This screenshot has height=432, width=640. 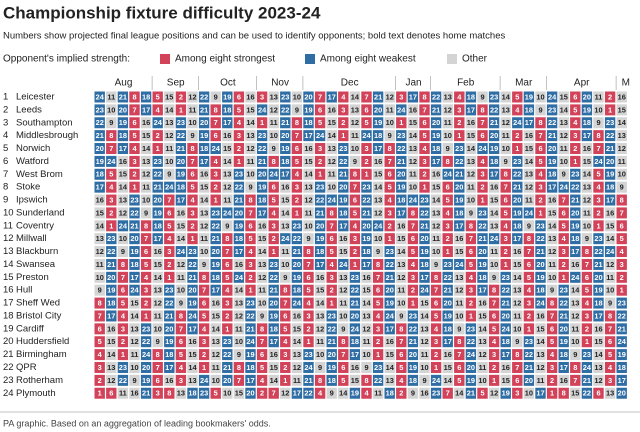 What do you see at coordinates (135, 354) in the screenshot?
I see `fixture-label: 11` at bounding box center [135, 354].